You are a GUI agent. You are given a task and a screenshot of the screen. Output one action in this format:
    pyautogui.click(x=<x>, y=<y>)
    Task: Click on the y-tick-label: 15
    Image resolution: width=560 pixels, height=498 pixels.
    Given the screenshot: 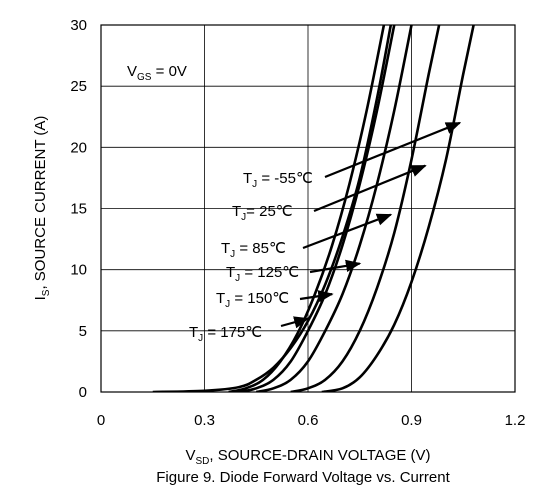 What is the action you would take?
    pyautogui.click(x=78, y=209)
    